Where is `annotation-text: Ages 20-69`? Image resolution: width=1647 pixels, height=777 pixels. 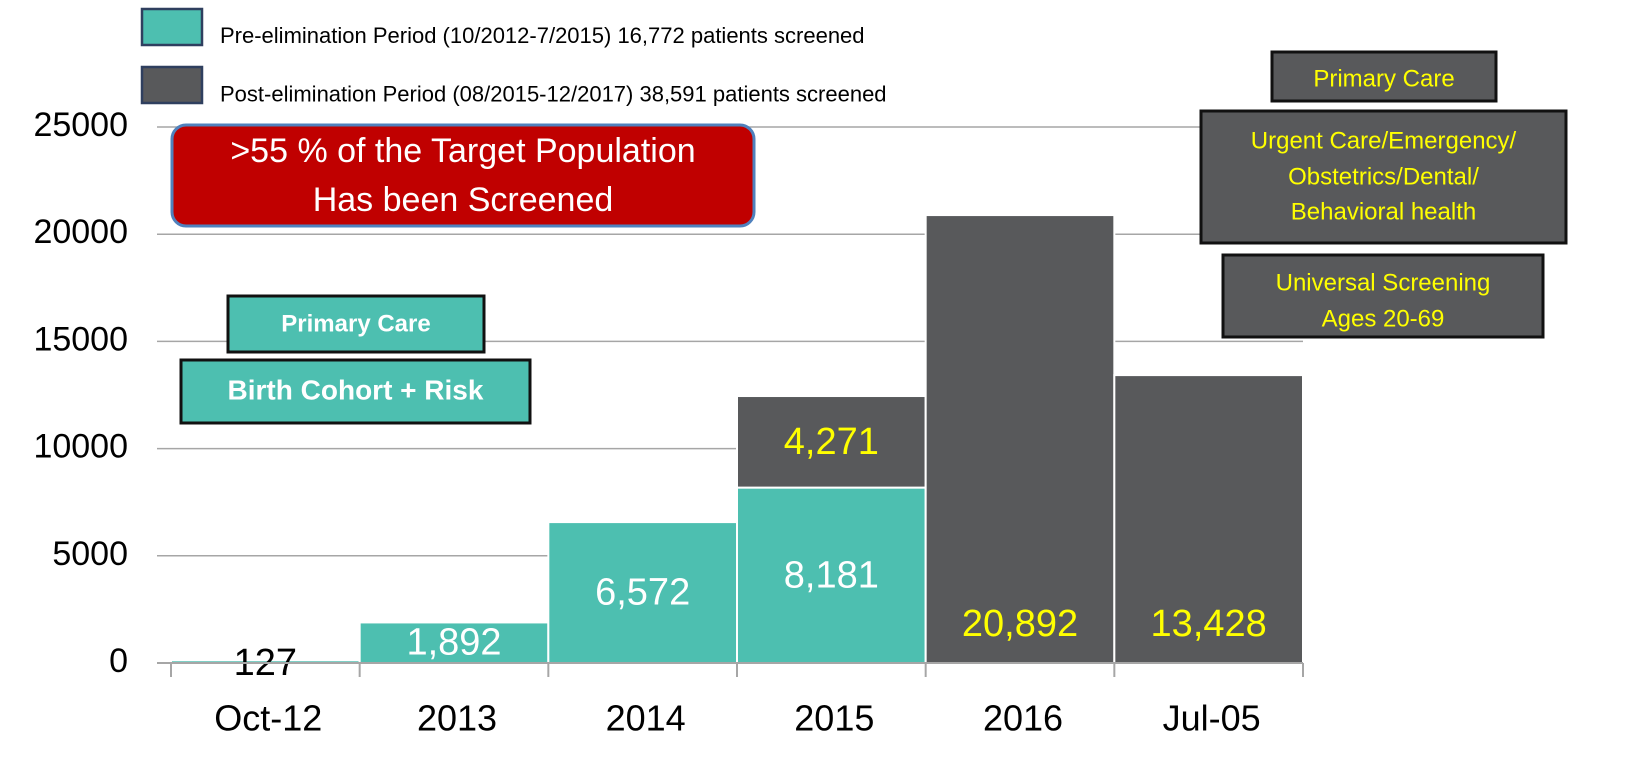 annotation-text: Ages 20-69 is located at coordinates (1383, 318).